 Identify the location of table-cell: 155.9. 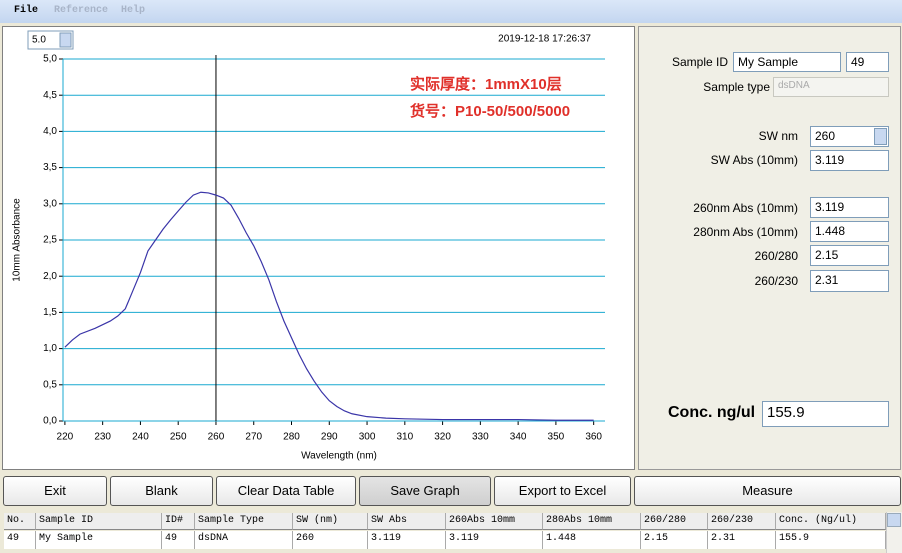
(831, 540).